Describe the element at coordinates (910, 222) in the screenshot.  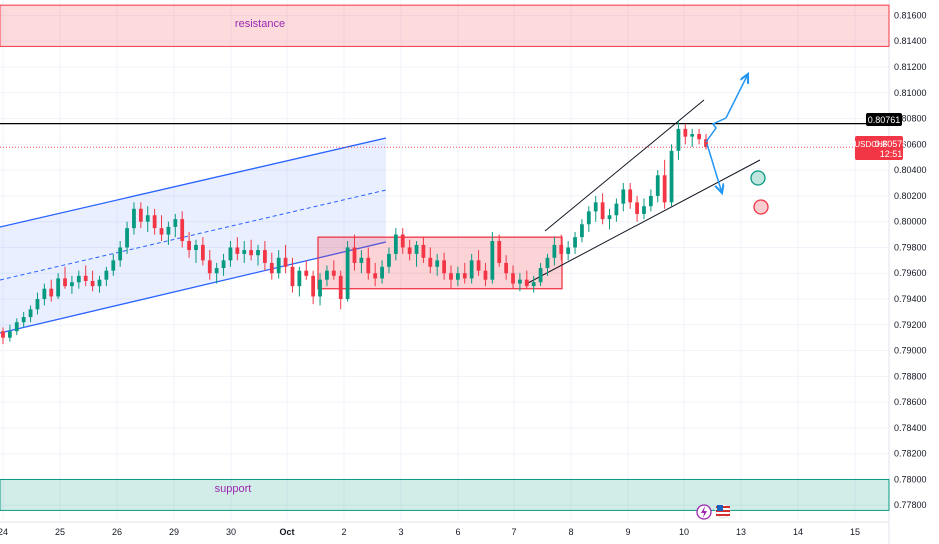
I see `y-tick-label: 0.80000` at that location.